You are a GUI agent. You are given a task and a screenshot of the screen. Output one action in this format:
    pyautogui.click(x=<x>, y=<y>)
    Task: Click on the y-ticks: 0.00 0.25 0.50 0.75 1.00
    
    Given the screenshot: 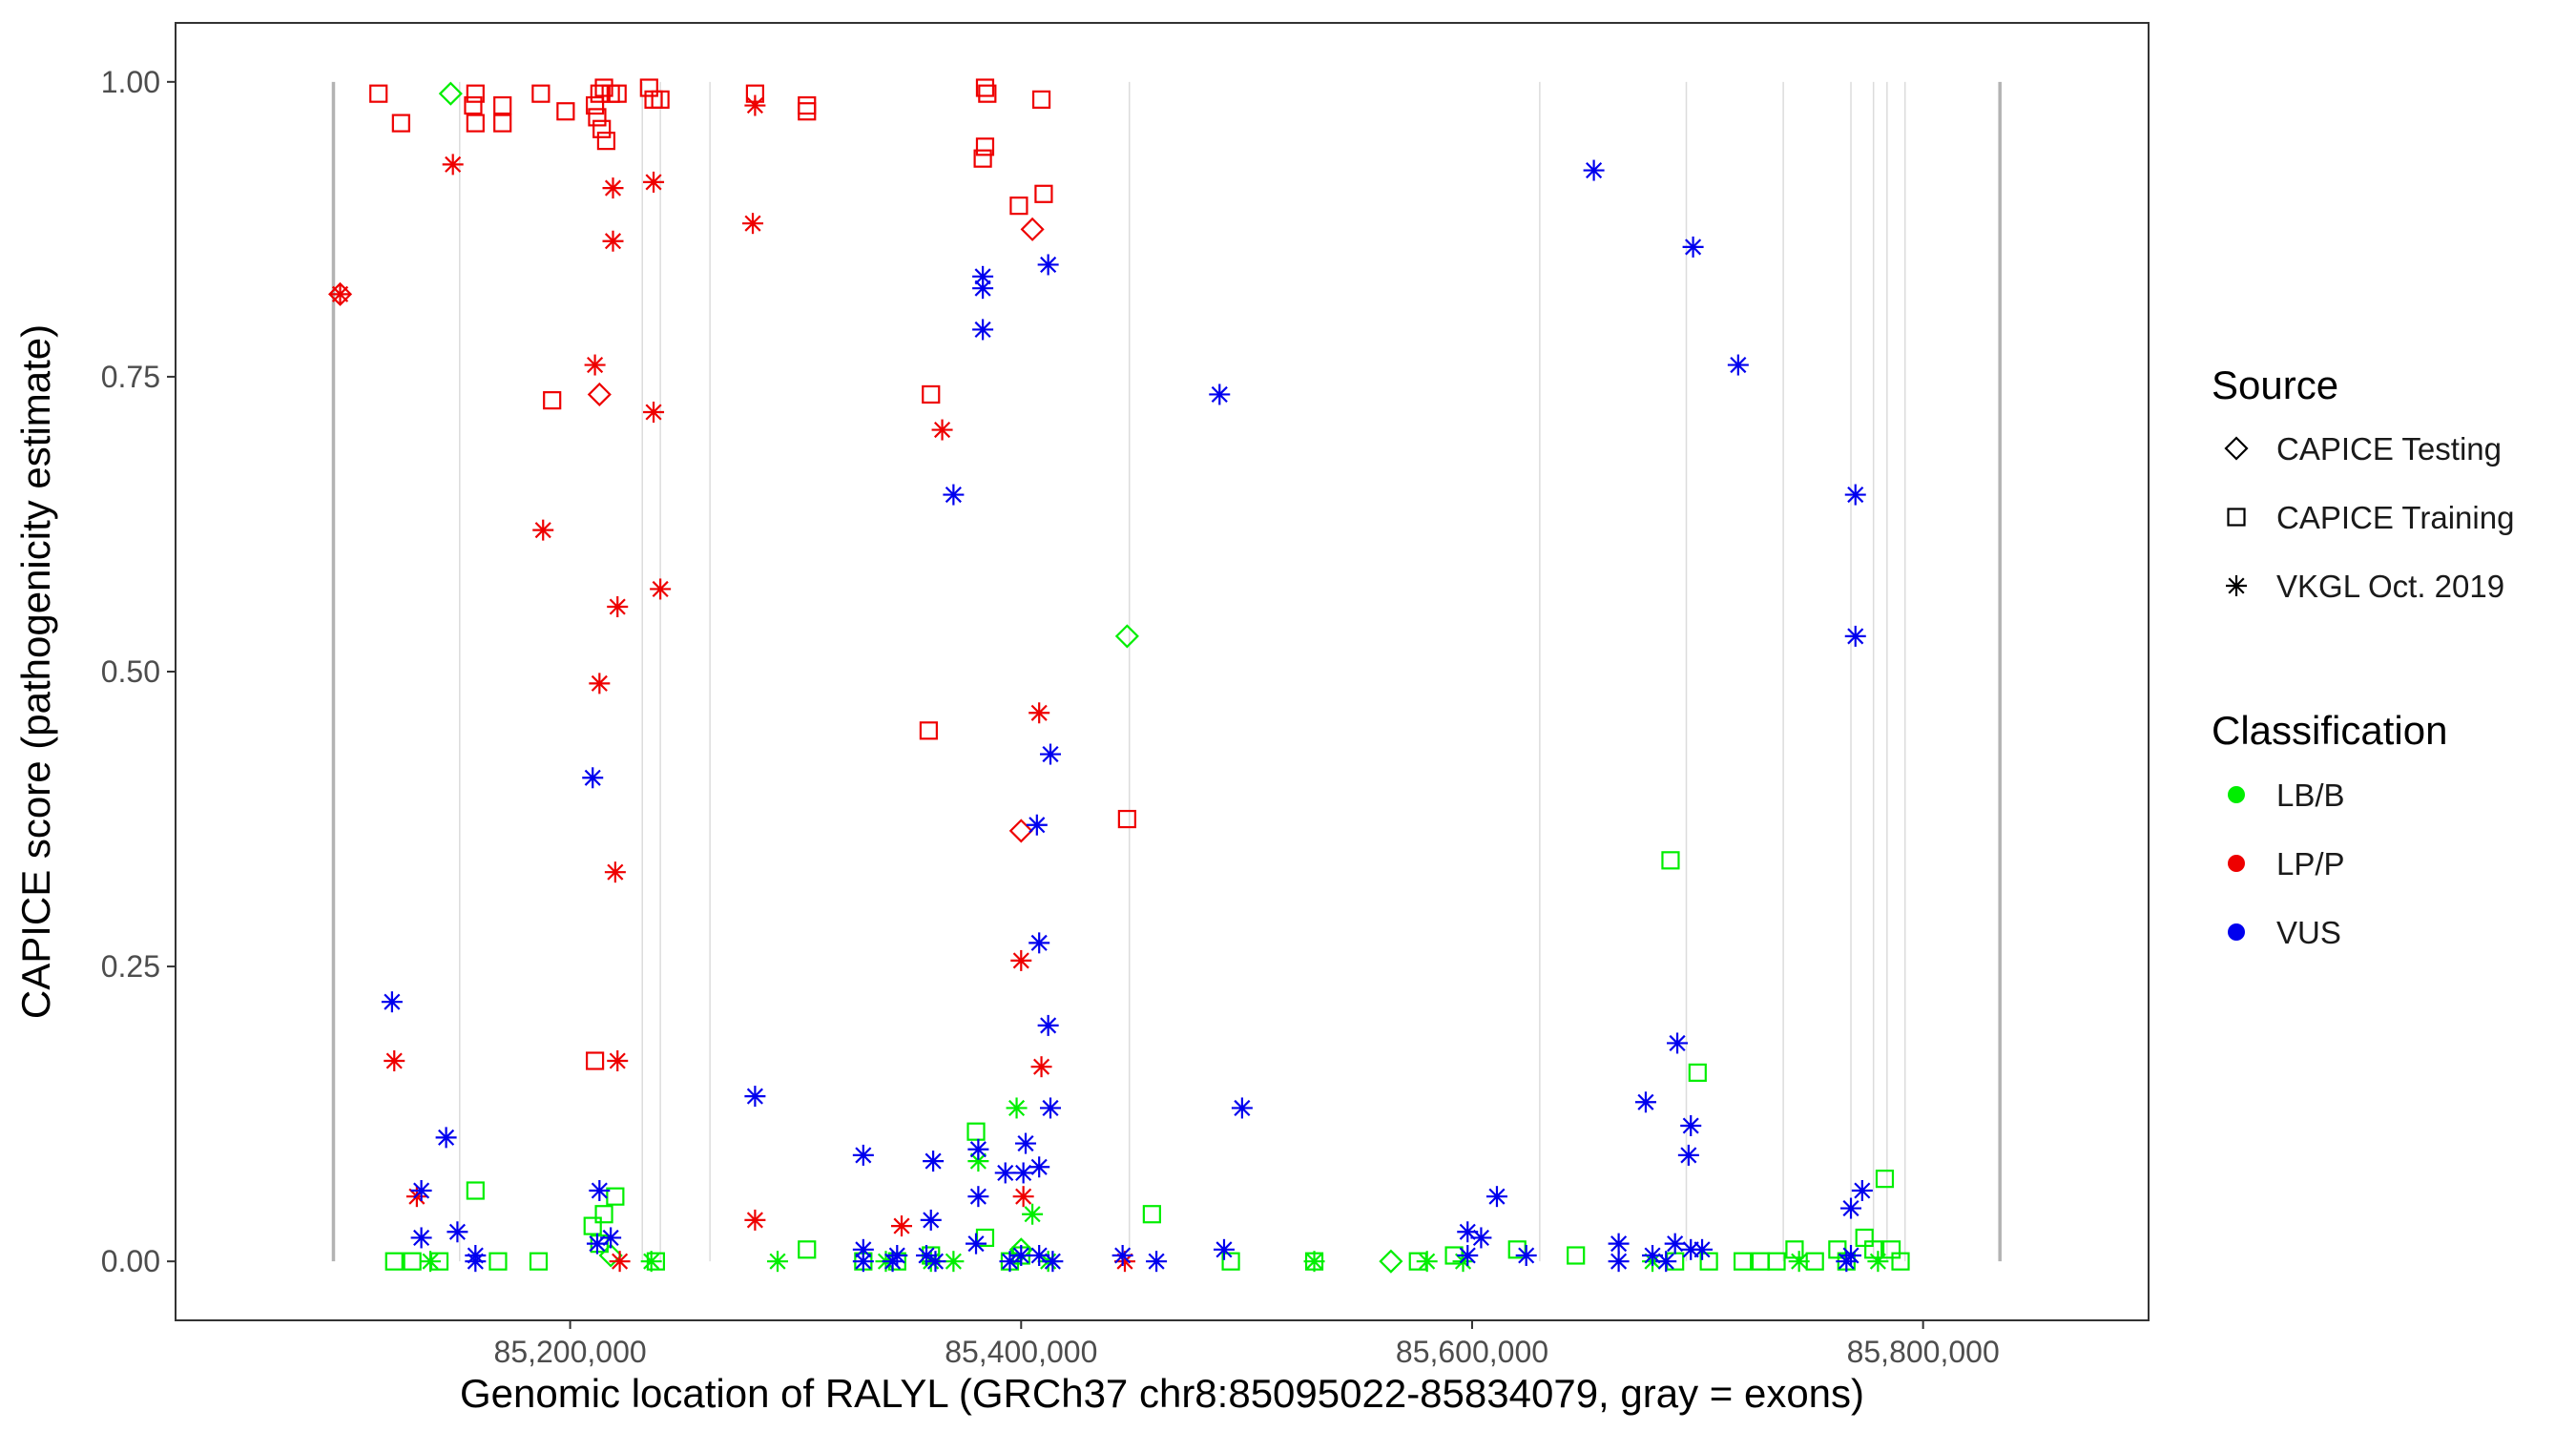 What is the action you would take?
    pyautogui.click(x=138, y=671)
    